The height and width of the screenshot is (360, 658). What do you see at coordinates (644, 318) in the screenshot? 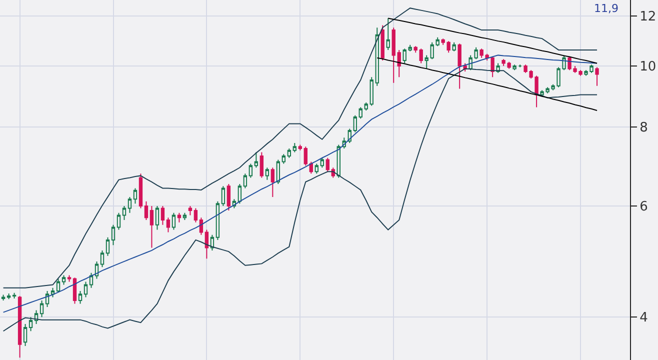
I see `y-tick-label: 4` at bounding box center [644, 318].